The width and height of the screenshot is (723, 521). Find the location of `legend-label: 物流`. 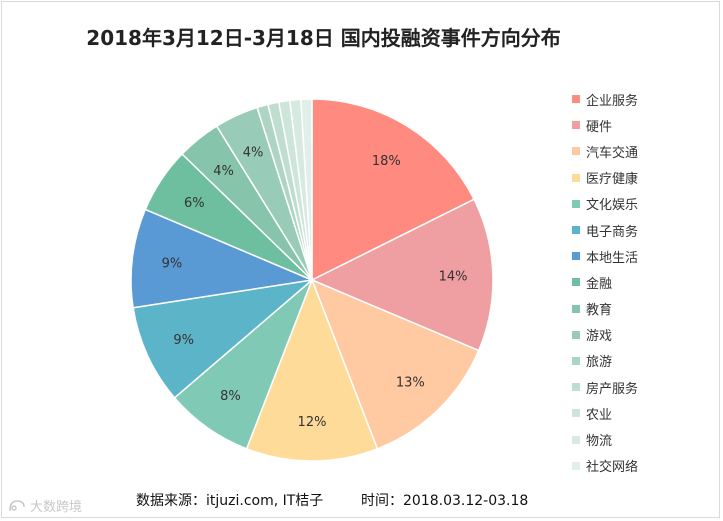

legend-label: 物流 is located at coordinates (599, 442).